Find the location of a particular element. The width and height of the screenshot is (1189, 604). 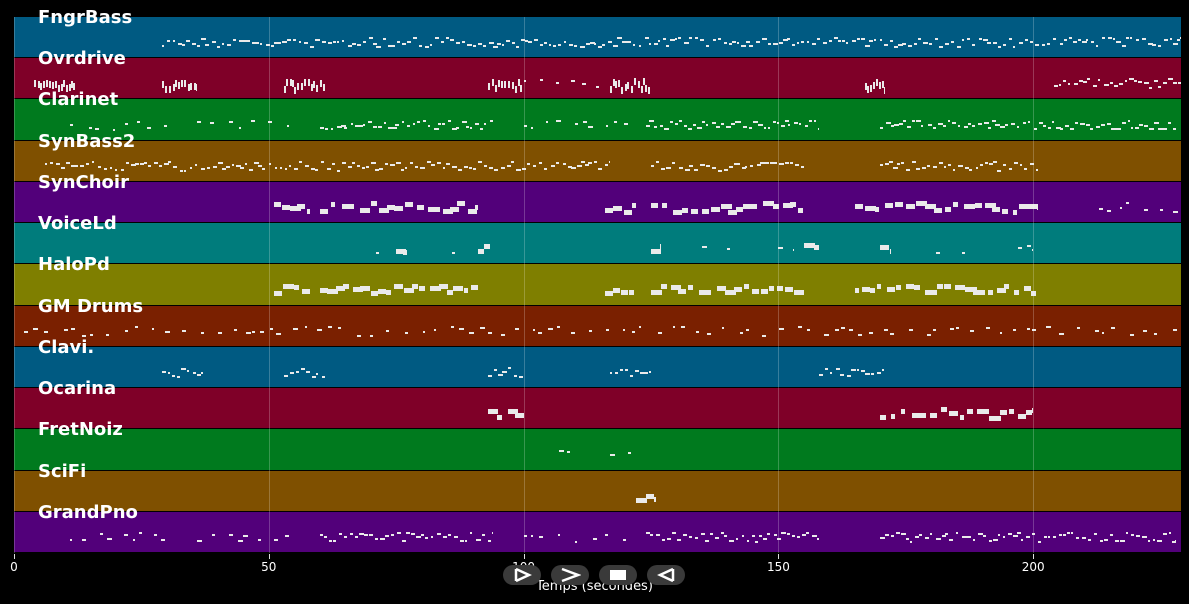

fast-forward-button is located at coordinates (570, 575).